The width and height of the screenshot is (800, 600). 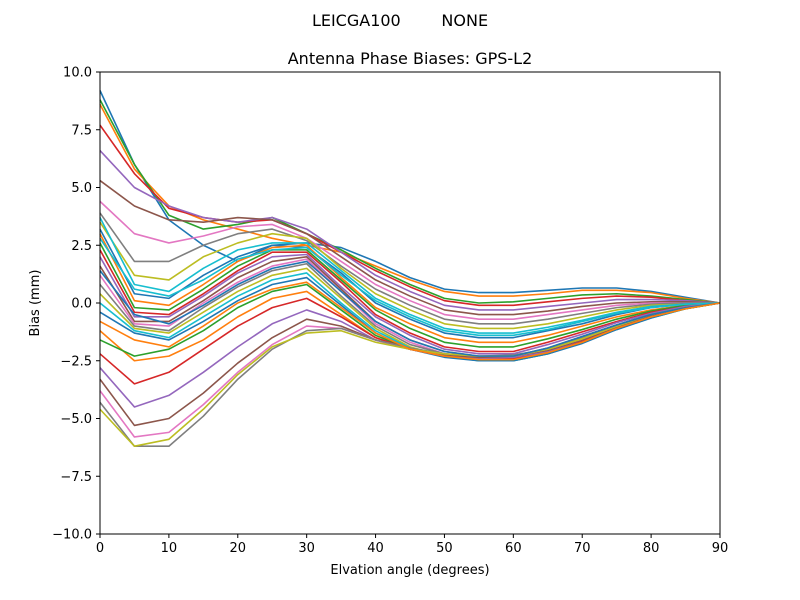 I want to click on y-tick-label: −2.5, so click(x=76, y=361).